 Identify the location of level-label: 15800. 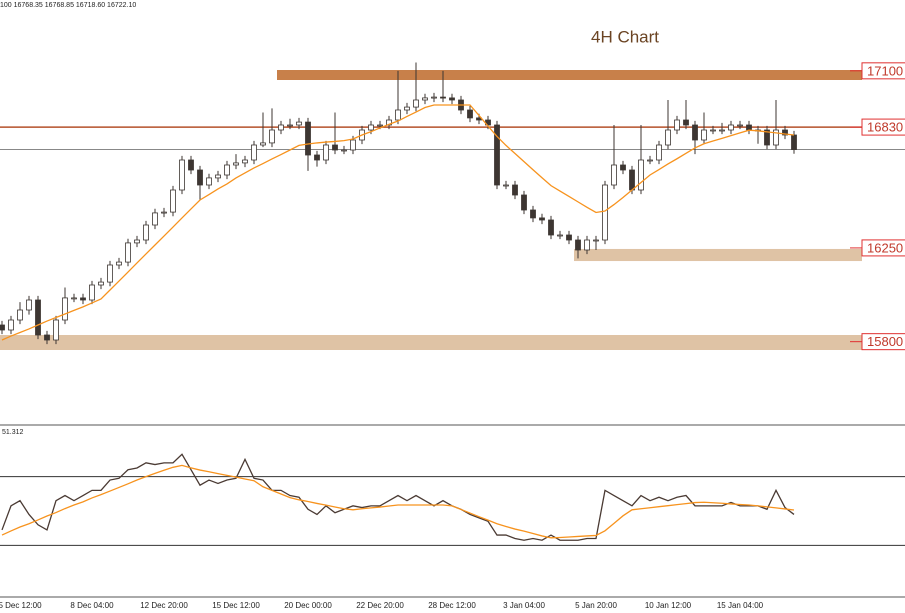
(885, 341).